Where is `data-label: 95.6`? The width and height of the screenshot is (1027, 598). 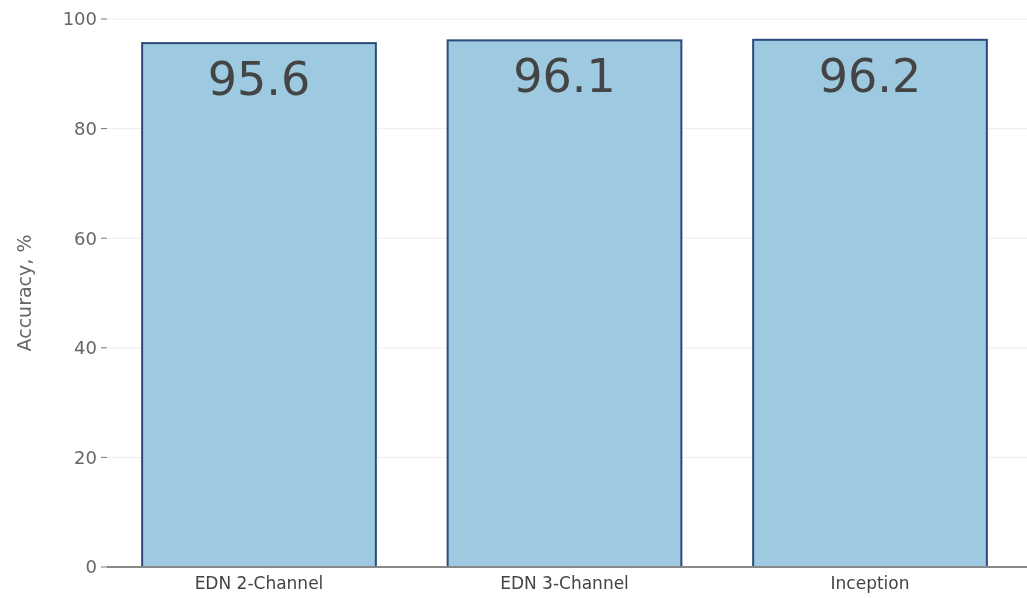 data-label: 95.6 is located at coordinates (259, 79).